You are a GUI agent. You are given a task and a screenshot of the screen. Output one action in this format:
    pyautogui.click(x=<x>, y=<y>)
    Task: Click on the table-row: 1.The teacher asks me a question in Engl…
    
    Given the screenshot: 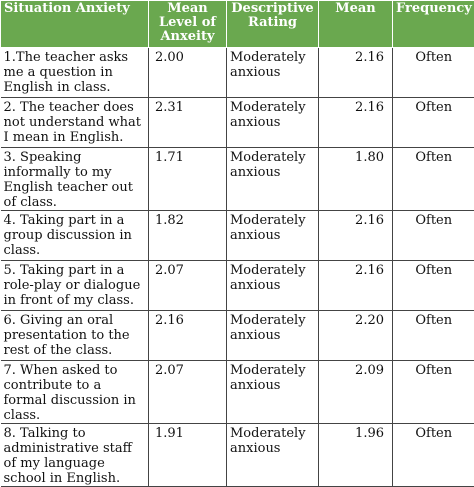 What is the action you would take?
    pyautogui.click(x=237, y=73)
    